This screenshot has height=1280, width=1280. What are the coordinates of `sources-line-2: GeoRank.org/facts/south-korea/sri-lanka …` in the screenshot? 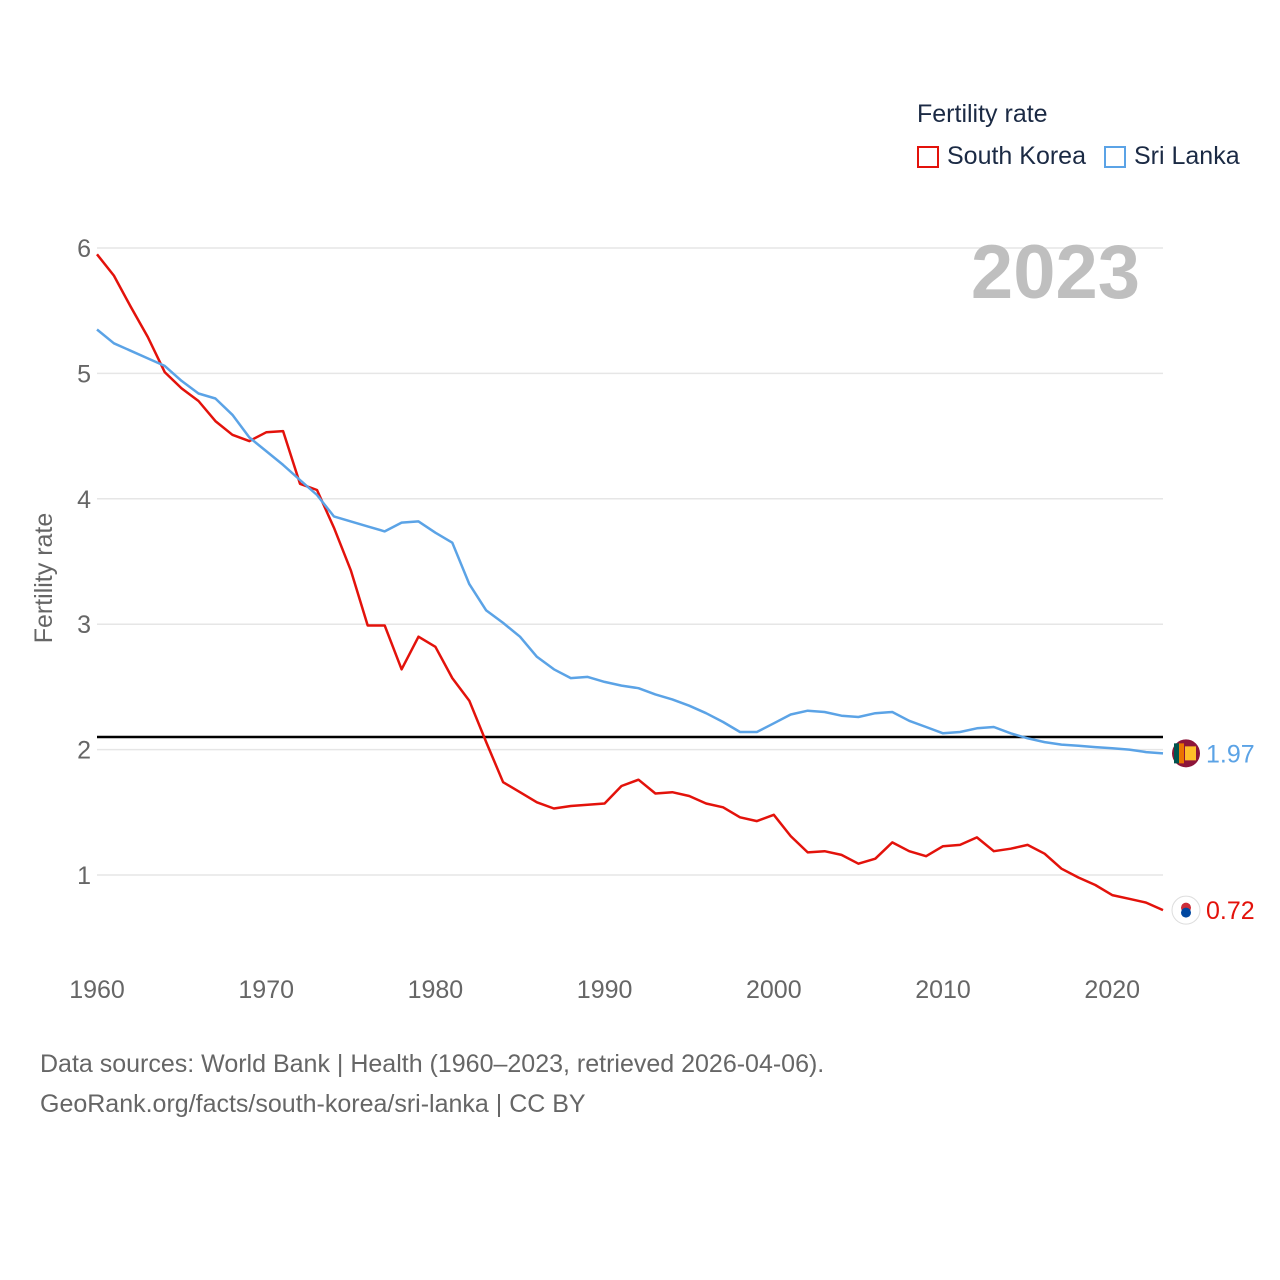 It's located at (313, 1104).